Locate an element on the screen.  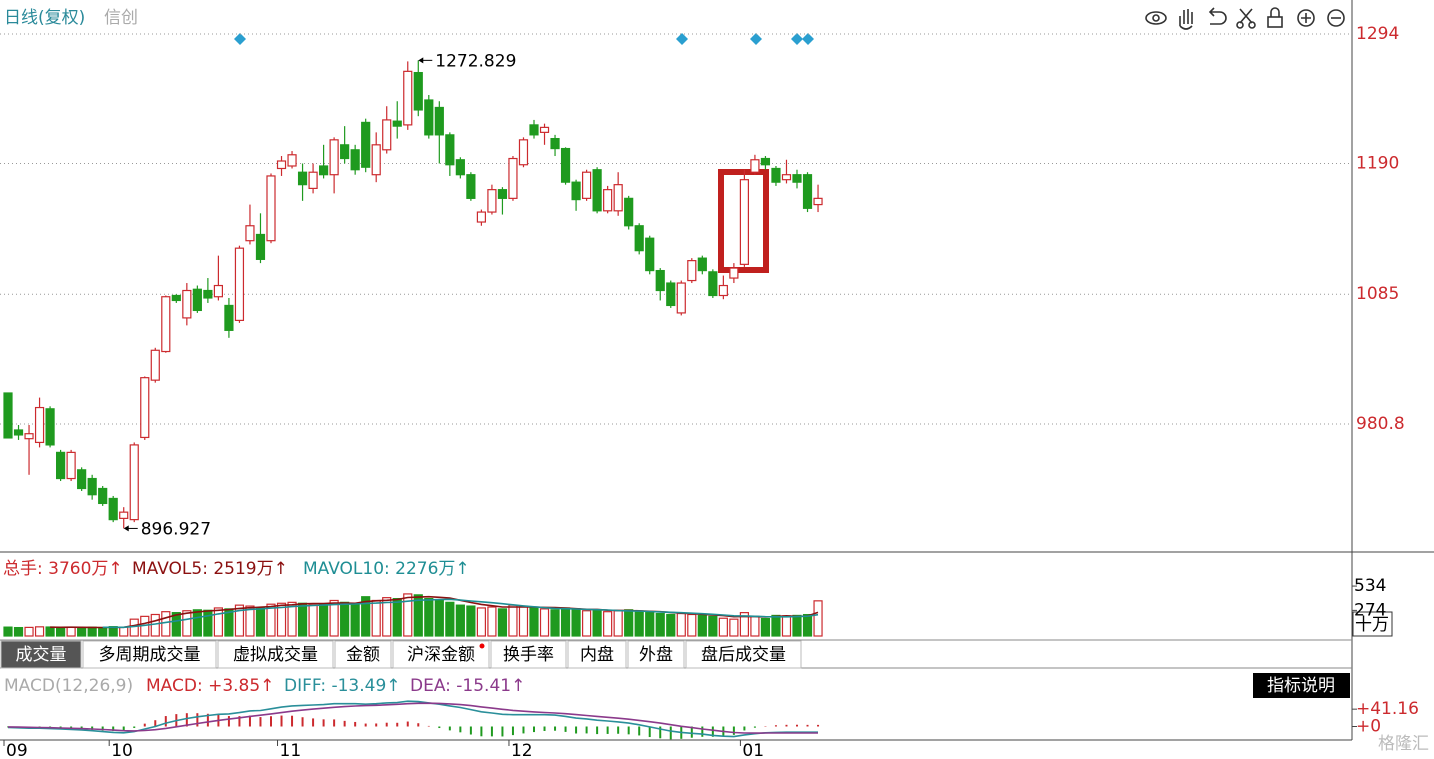
tab-label: 盘后成交量 is located at coordinates (743, 655).